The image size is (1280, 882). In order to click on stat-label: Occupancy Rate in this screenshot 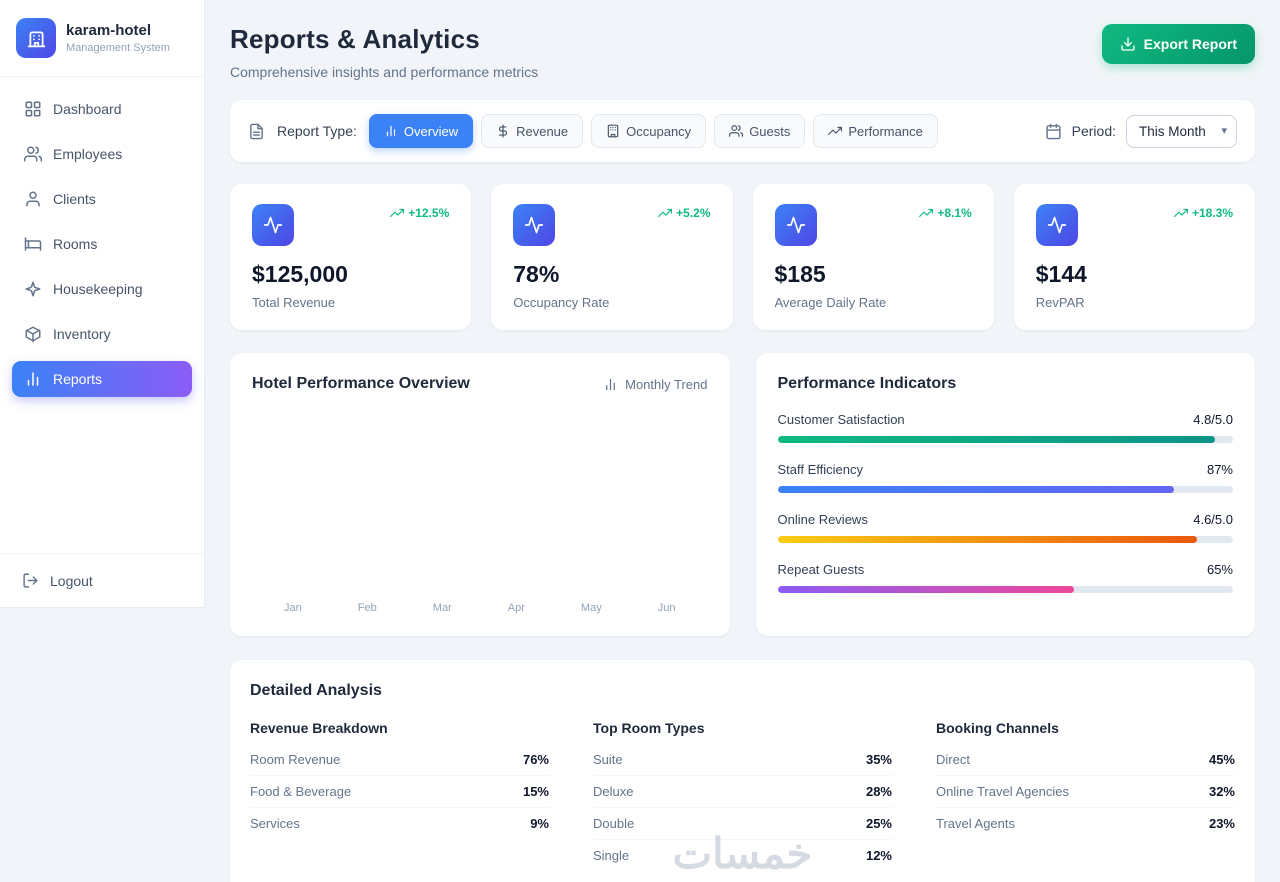, I will do `click(561, 302)`.